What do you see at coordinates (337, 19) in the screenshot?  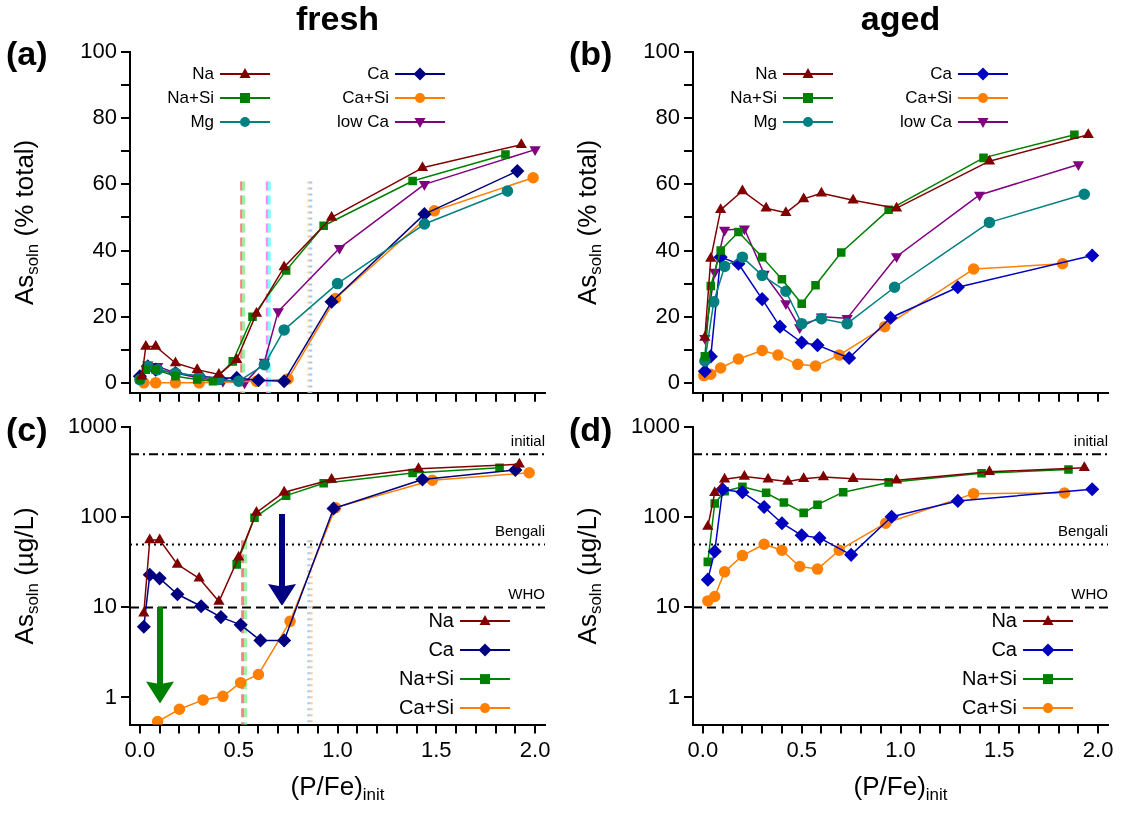 I see `chart-title: fresh` at bounding box center [337, 19].